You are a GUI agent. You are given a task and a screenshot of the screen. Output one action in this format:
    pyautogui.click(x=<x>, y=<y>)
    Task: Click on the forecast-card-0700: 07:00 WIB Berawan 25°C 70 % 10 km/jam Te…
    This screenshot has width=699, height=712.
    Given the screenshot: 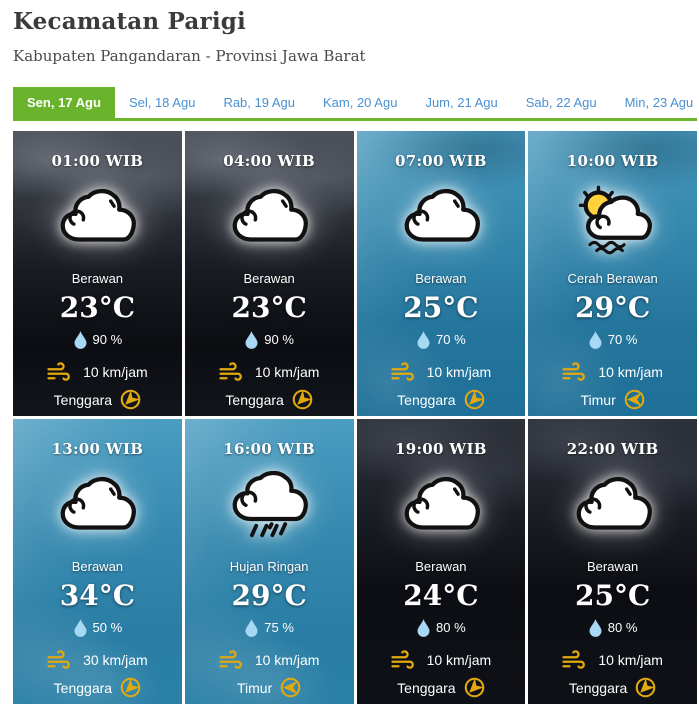 What is the action you would take?
    pyautogui.click(x=441, y=273)
    